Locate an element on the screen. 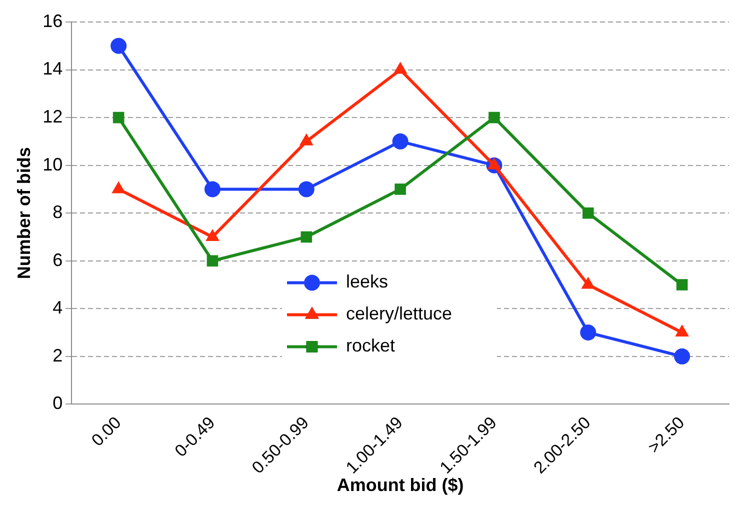 This screenshot has width=749, height=509. legend-label: celery/lettuce is located at coordinates (399, 314).